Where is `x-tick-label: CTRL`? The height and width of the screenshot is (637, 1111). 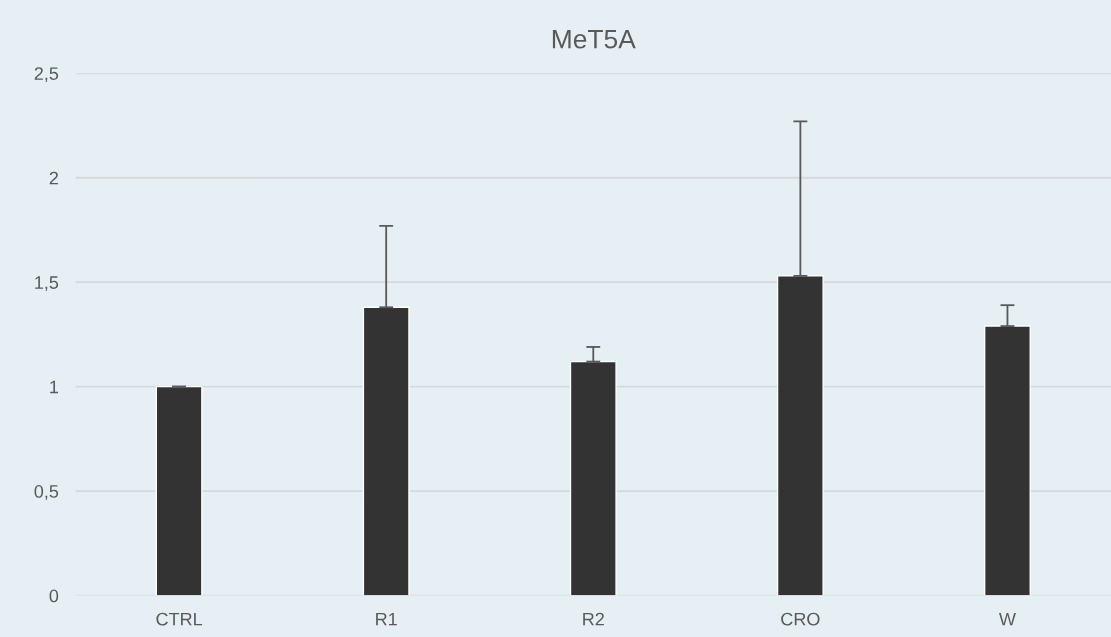 x-tick-label: CTRL is located at coordinates (179, 619).